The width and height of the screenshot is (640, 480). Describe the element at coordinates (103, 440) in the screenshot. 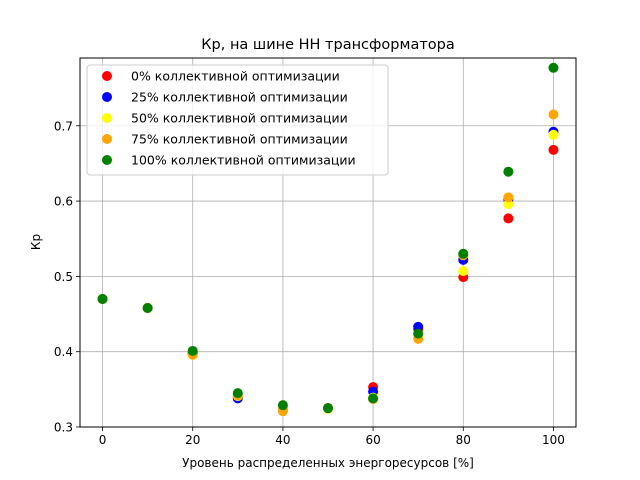

I see `x-tick-label: 0` at that location.